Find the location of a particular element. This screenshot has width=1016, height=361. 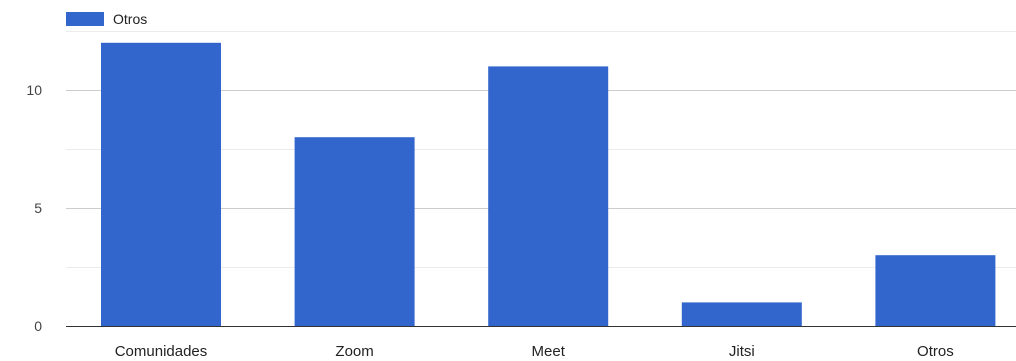

x-tick-label: Jitsi is located at coordinates (742, 351).